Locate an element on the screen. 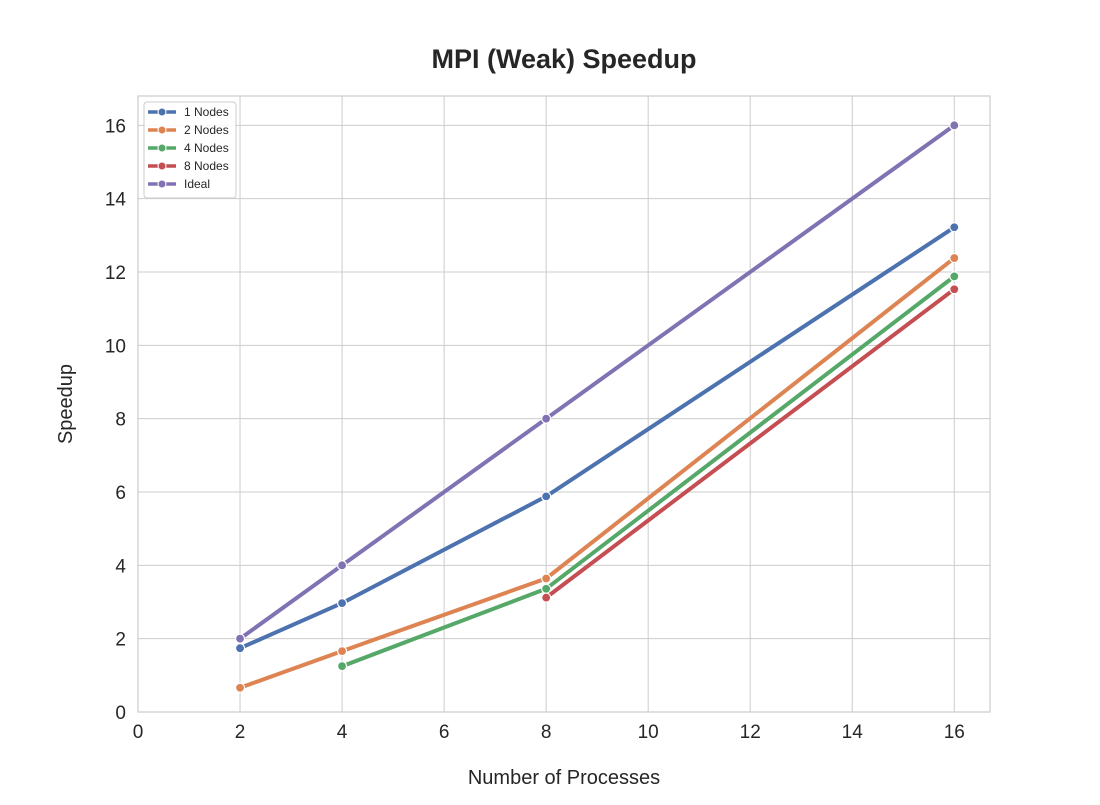  y-tick-label: 8 is located at coordinates (120, 420).